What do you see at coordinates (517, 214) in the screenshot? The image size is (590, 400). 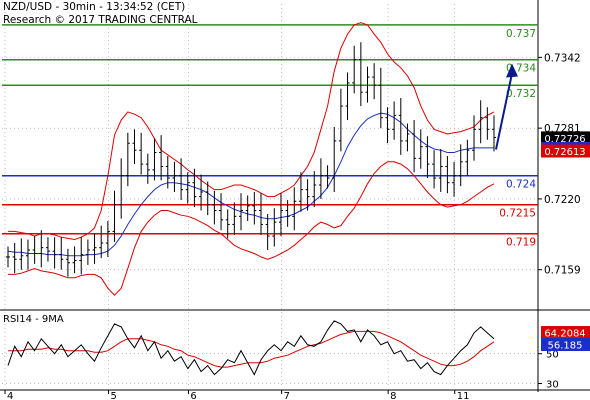 I see `level-label-0.7215: 0.7215` at bounding box center [517, 214].